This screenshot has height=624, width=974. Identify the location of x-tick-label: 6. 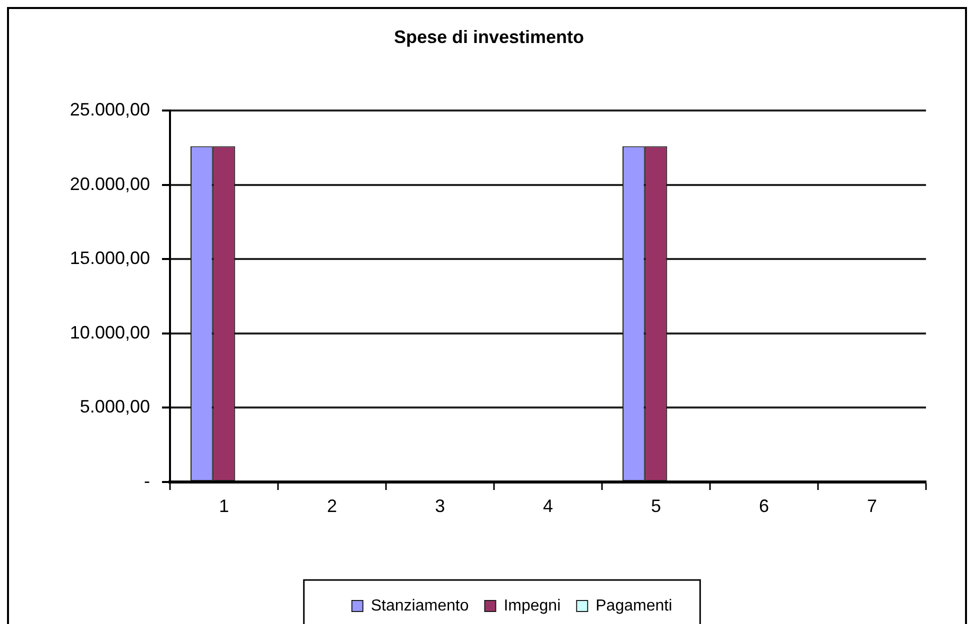
(764, 506).